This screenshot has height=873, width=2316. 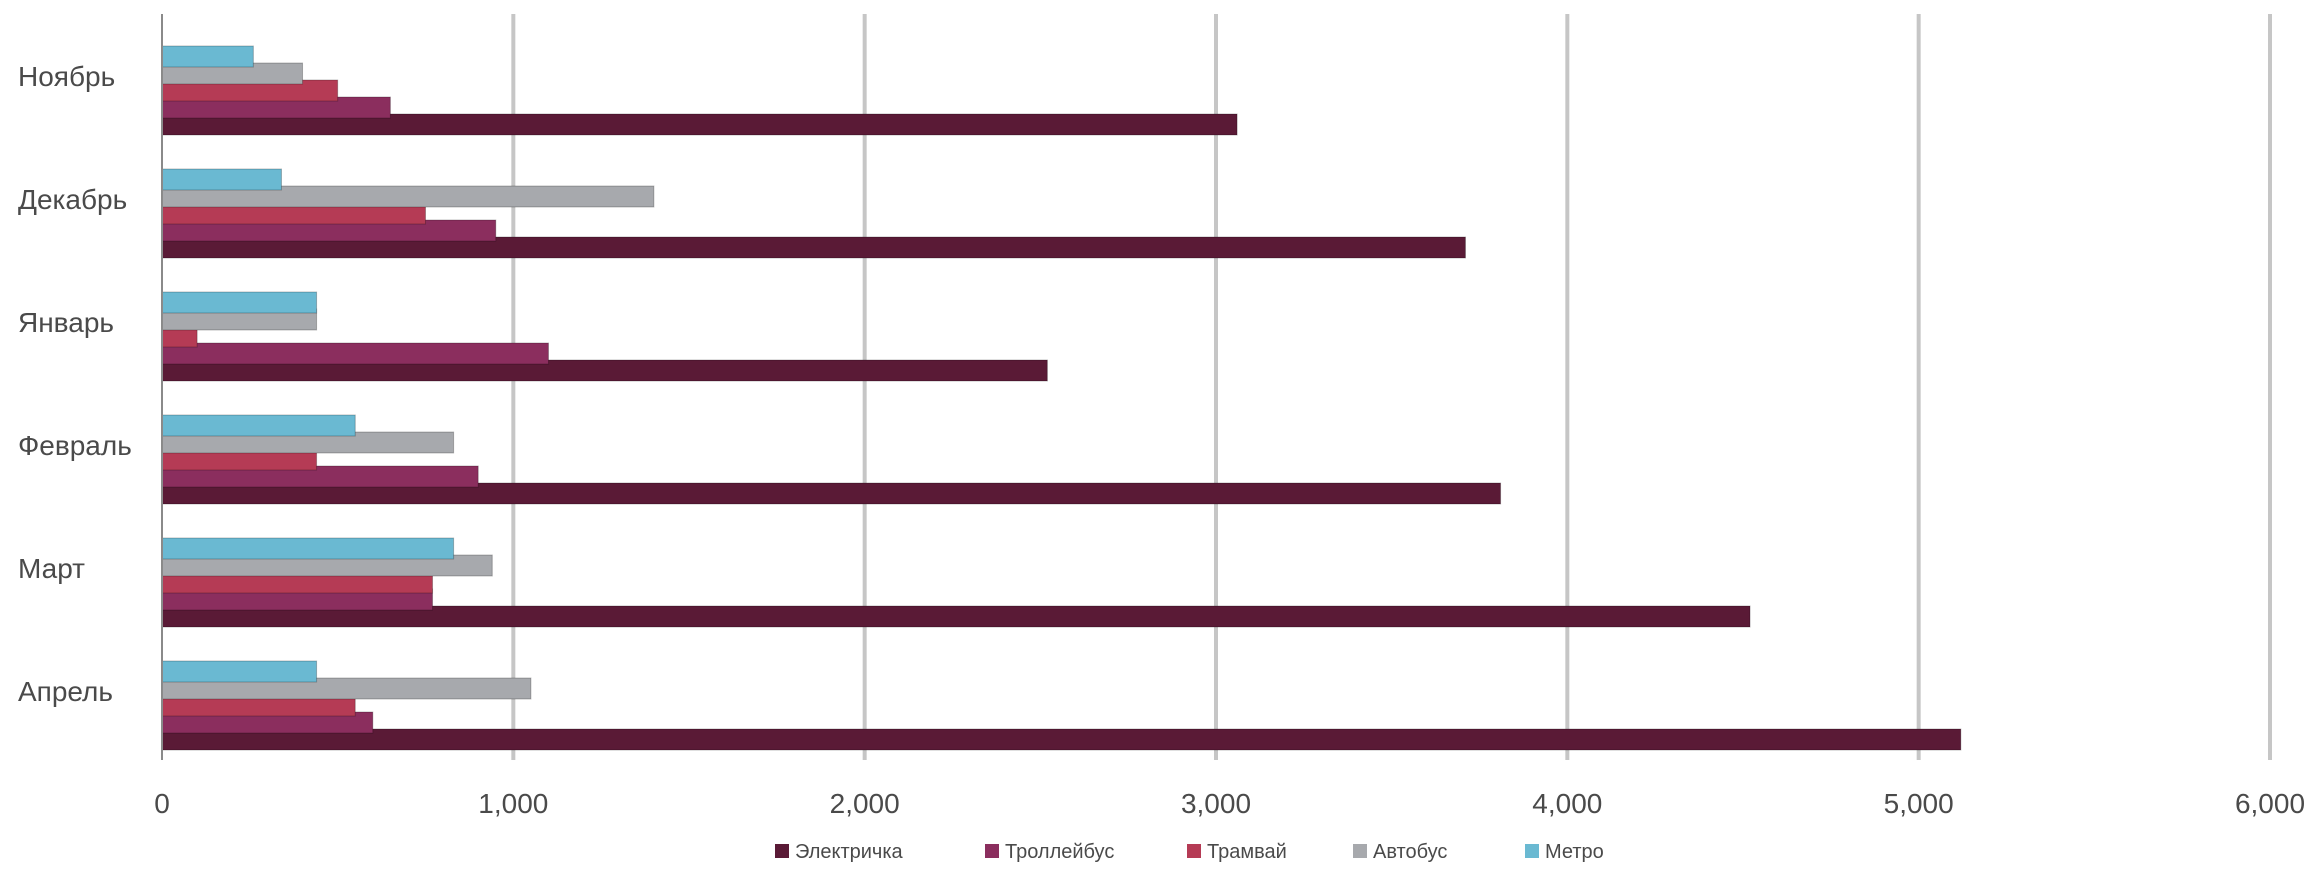 I want to click on x-tick-labels: 0 1,000 2,000 3,000 4,000 5,000 6,000, so click(x=1229, y=803).